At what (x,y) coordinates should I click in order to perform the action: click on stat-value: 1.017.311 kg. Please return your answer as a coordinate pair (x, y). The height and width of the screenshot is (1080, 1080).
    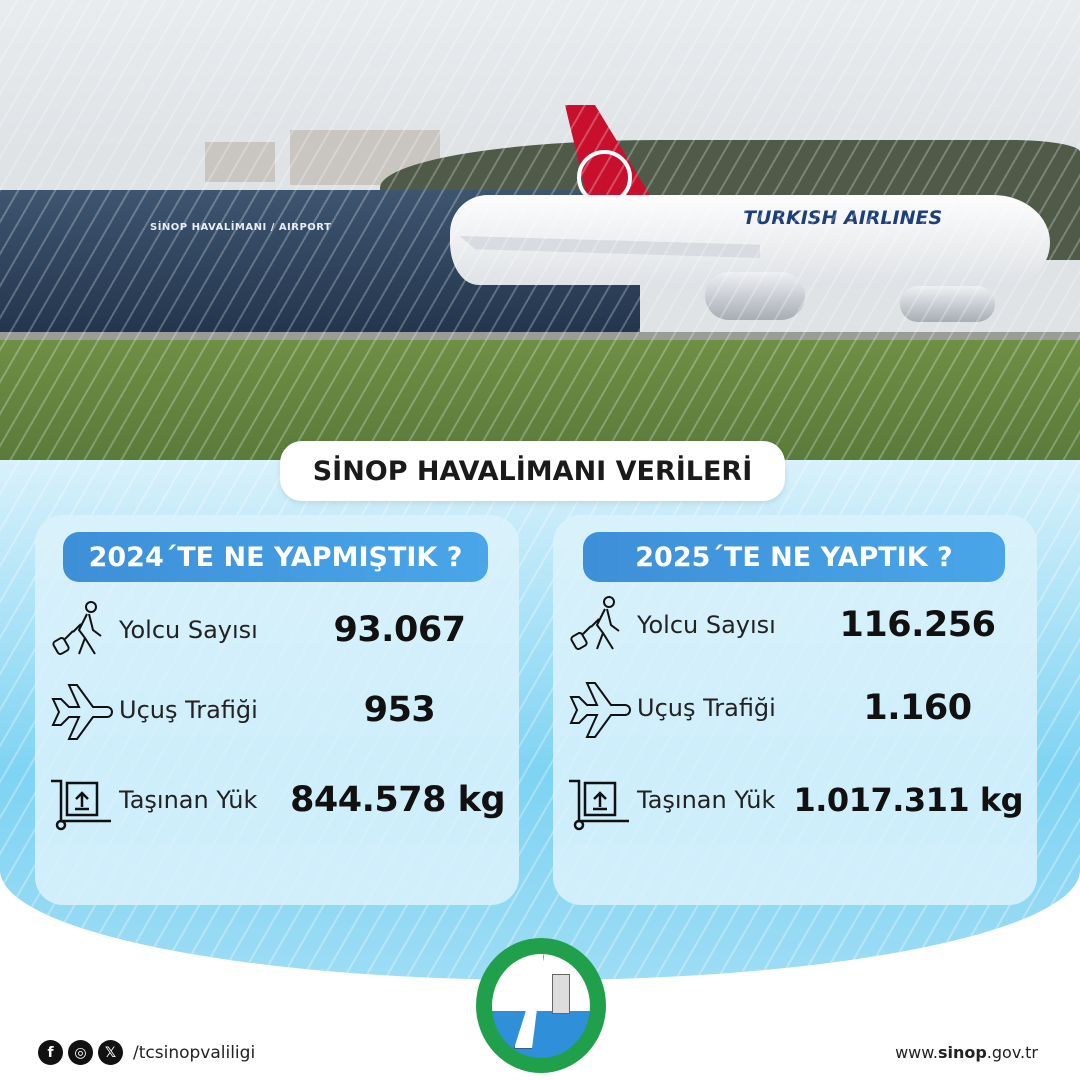
    Looking at the image, I should click on (908, 800).